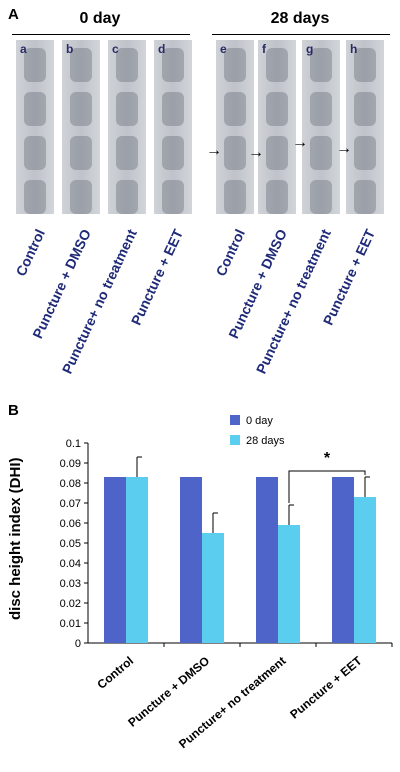 The height and width of the screenshot is (772, 400). What do you see at coordinates (277, 127) in the screenshot?
I see `xray-image-f: f` at bounding box center [277, 127].